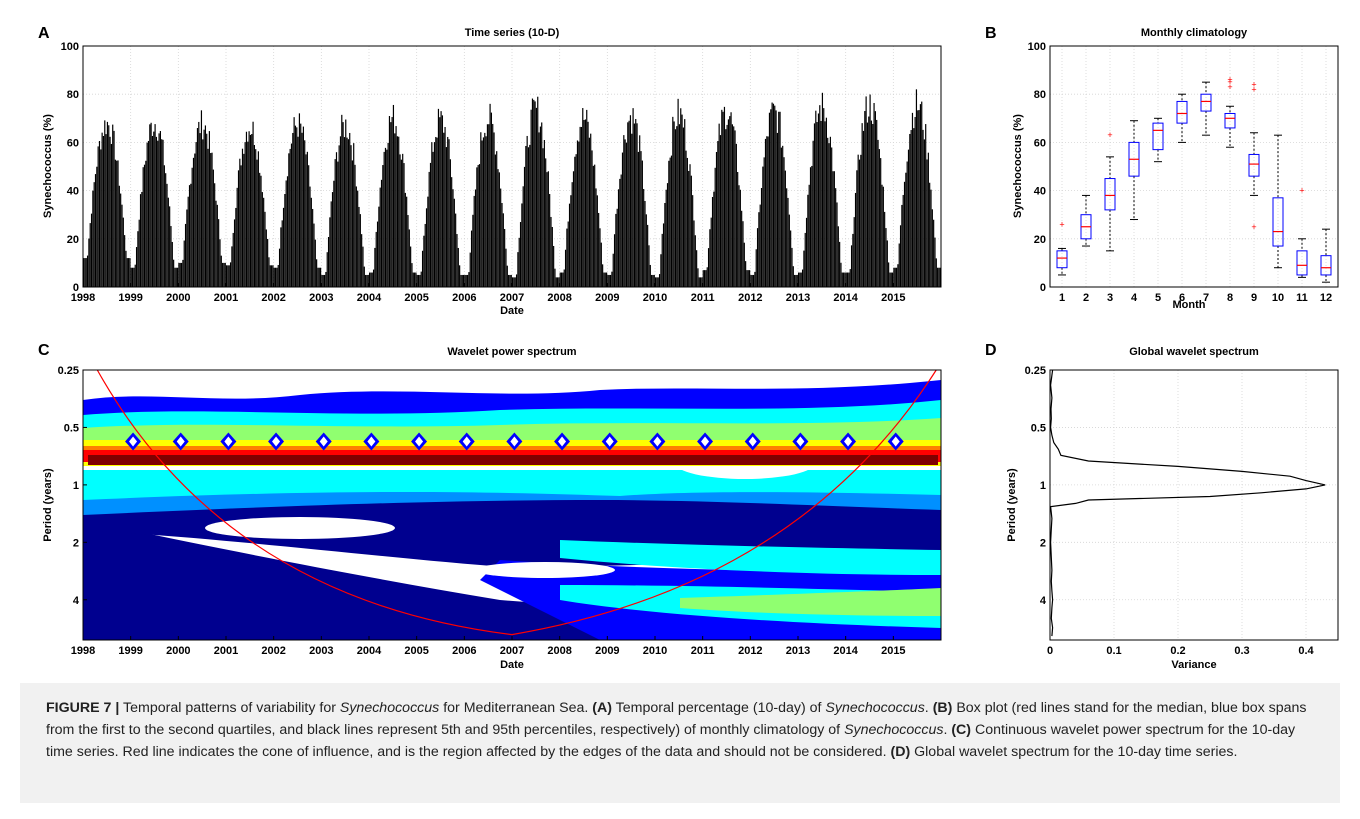  Describe the element at coordinates (1038, 428) in the screenshot. I see `y-tick-label: 0.5` at that location.